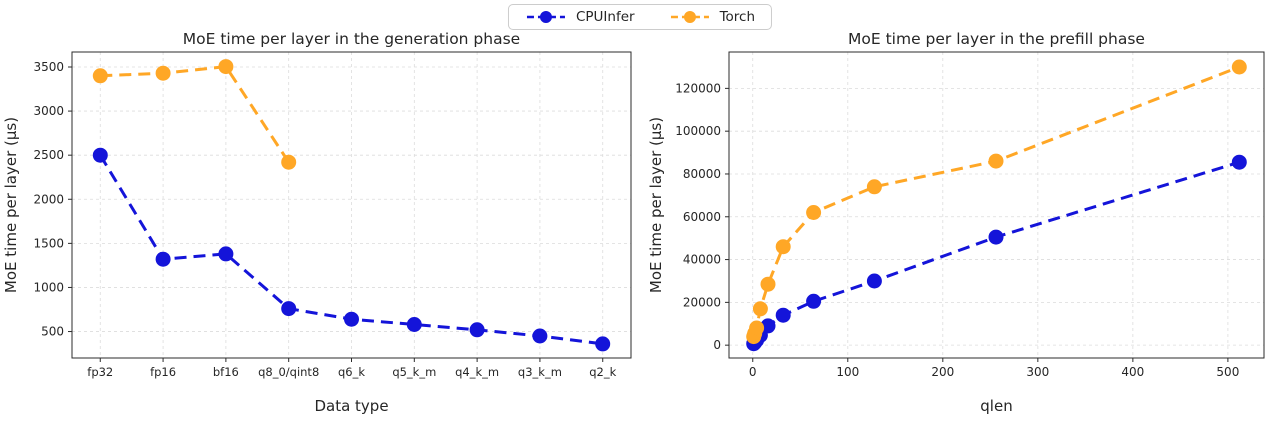 Image resolution: width=1280 pixels, height=426 pixels. What do you see at coordinates (351, 406) in the screenshot?
I see `x-axis-label: Data type` at bounding box center [351, 406].